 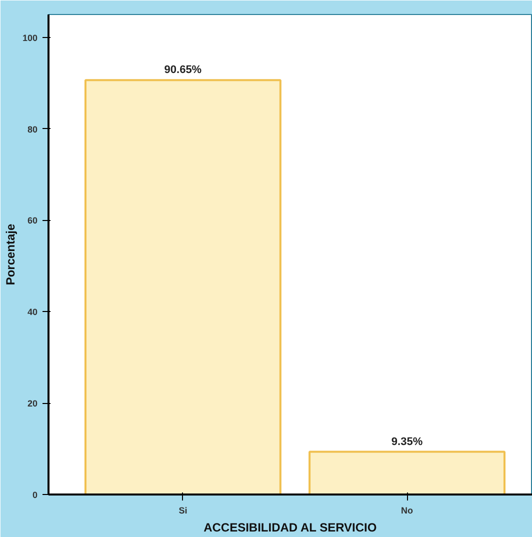 I want to click on y-tick-label: 80, so click(x=32, y=129).